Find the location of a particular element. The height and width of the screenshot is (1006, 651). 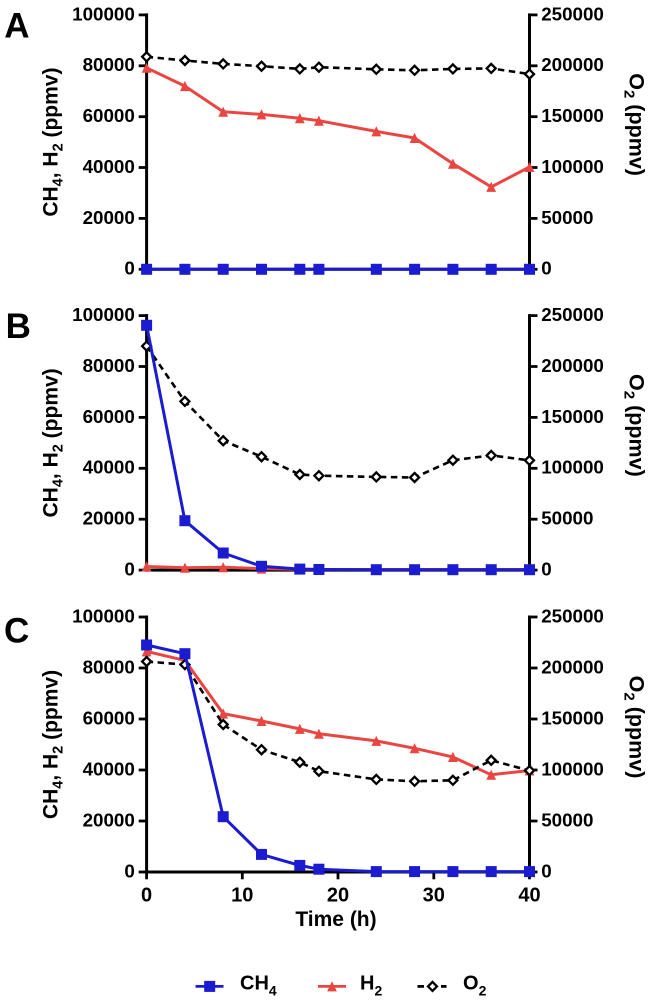

svg-text: C is located at coordinates (16, 631).